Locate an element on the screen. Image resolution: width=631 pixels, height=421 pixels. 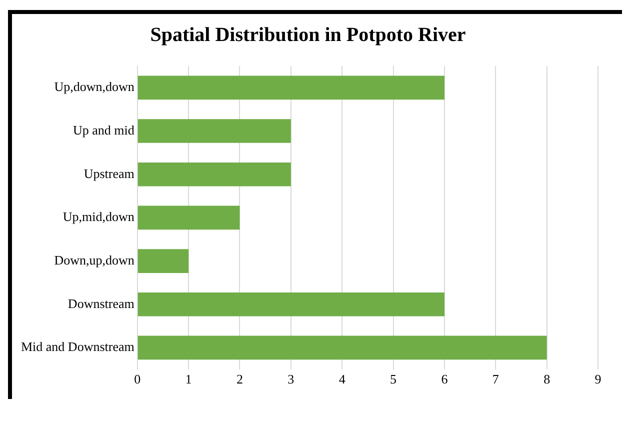
y-tick-label: Up,mid,down is located at coordinates (98, 216).